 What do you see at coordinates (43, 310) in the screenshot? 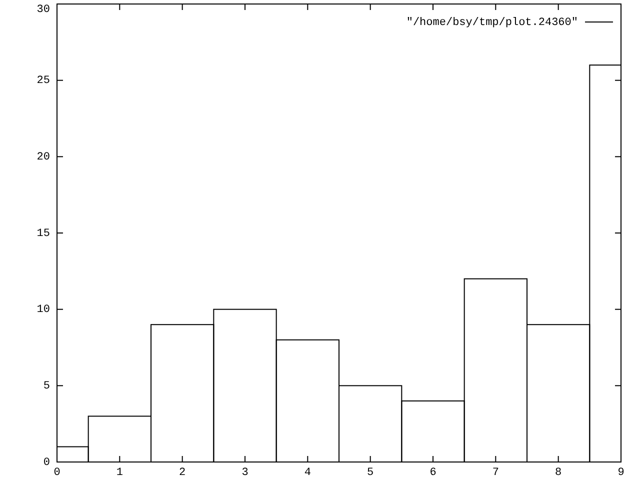
I see `y-tick-label: 10` at bounding box center [43, 310].